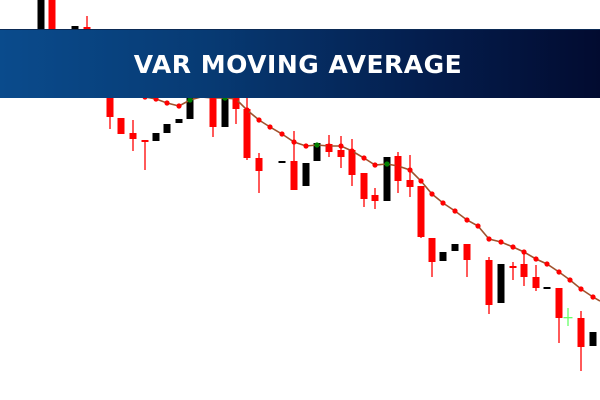 Image resolution: width=600 pixels, height=400 pixels. I want to click on banner-title: VAR MOVING AVERAGE, so click(298, 64).